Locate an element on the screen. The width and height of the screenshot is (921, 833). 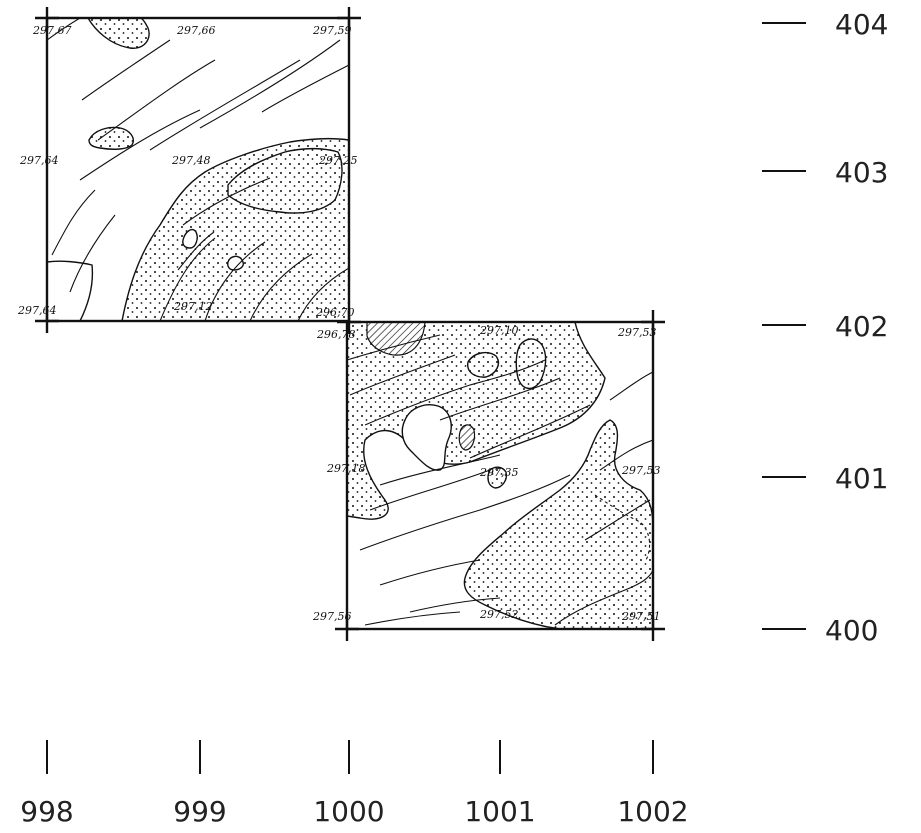
northing-label: 404 is located at coordinates (861, 24).